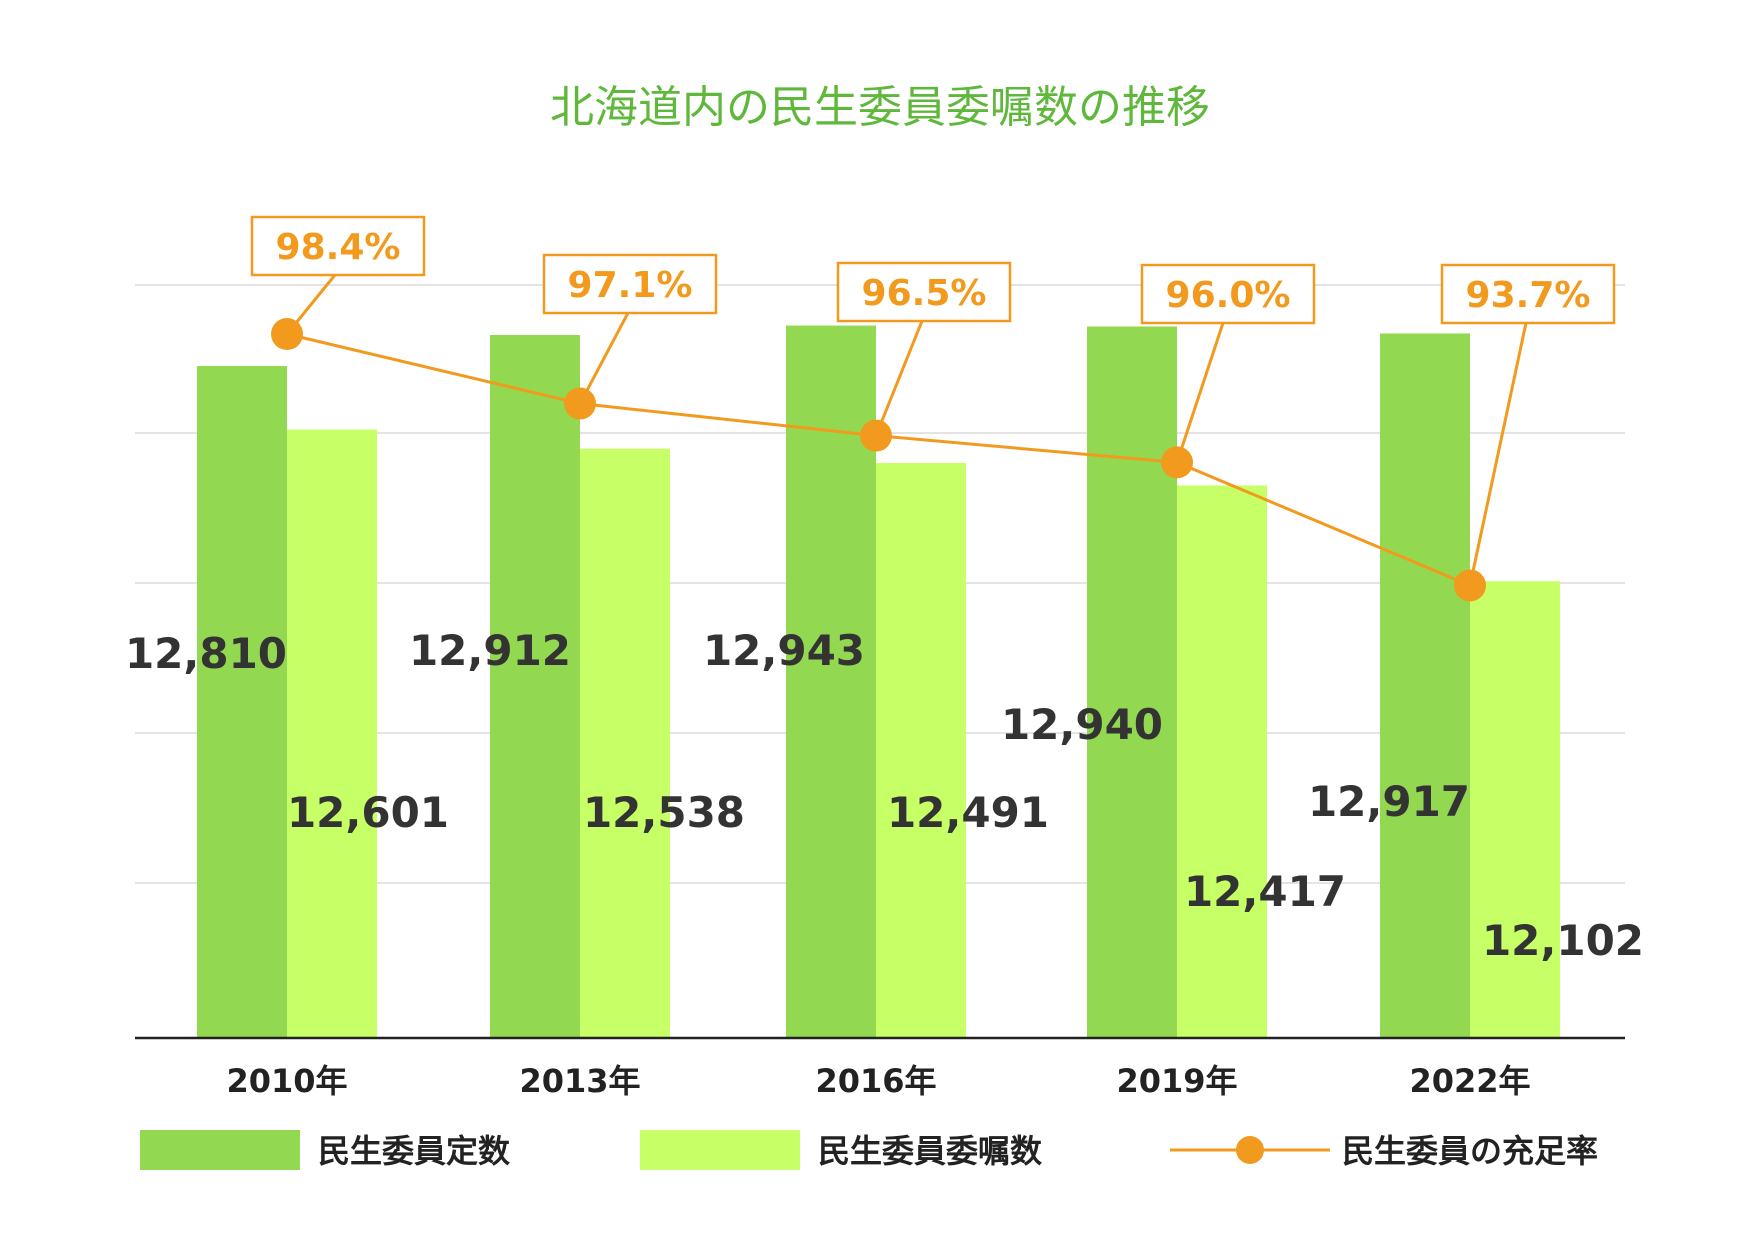 The height and width of the screenshot is (1244, 1760). What do you see at coordinates (1563, 940) in the screenshot?
I see `bar-commissioned-label-4: 12,102` at bounding box center [1563, 940].